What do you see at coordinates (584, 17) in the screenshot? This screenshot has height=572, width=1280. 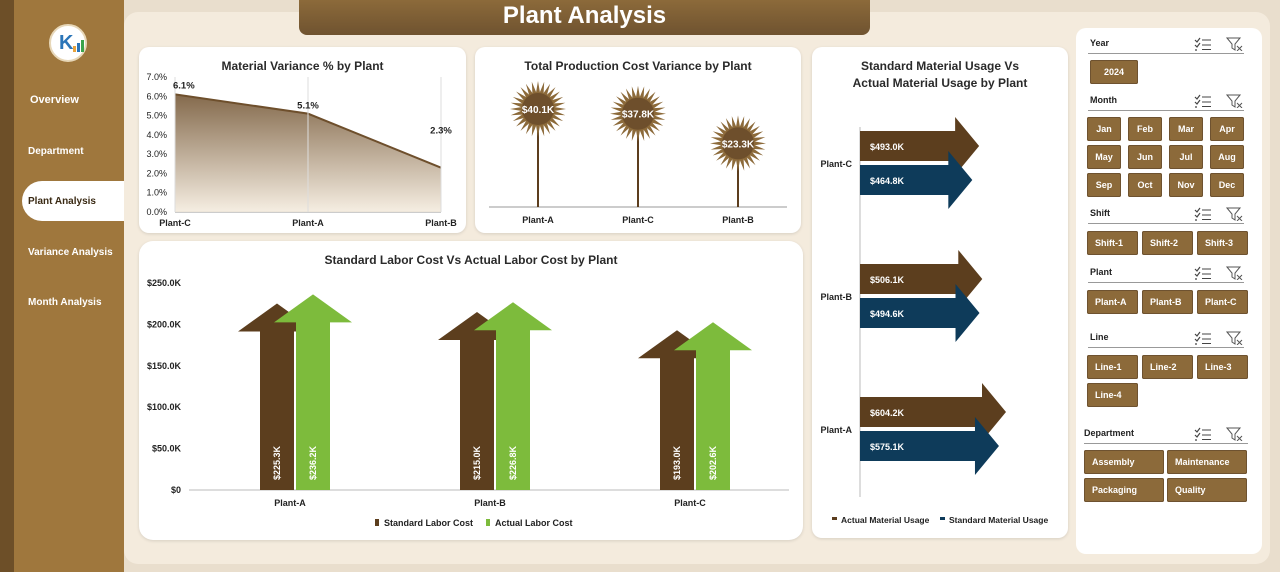 I see `title-bar: Plant Analysis` at bounding box center [584, 17].